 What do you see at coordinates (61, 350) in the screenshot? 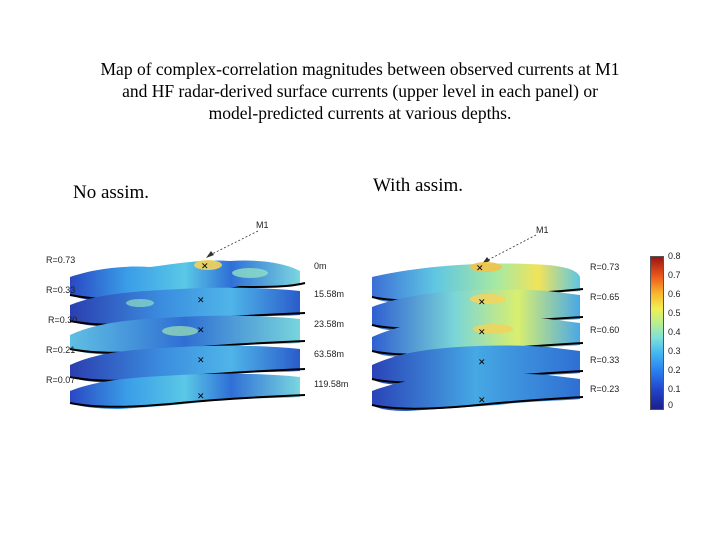
I see `r-value-layer-4: R=0.21` at bounding box center [61, 350].